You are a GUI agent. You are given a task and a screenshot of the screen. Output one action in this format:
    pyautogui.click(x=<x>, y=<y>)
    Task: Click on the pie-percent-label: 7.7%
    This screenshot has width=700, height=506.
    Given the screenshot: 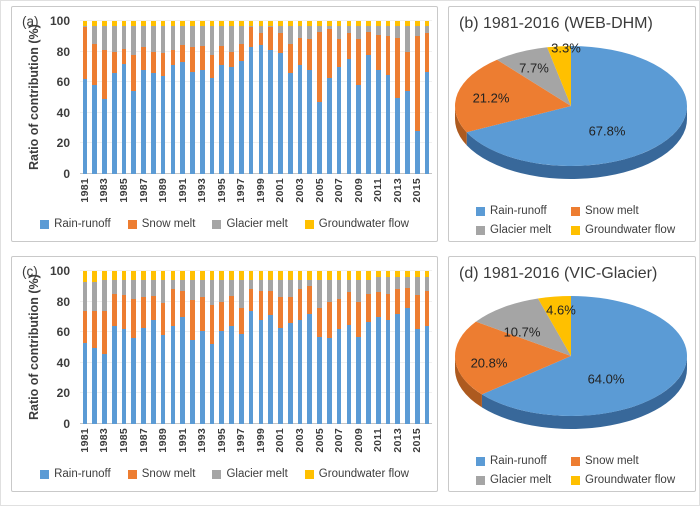 What is the action you would take?
    pyautogui.click(x=534, y=68)
    